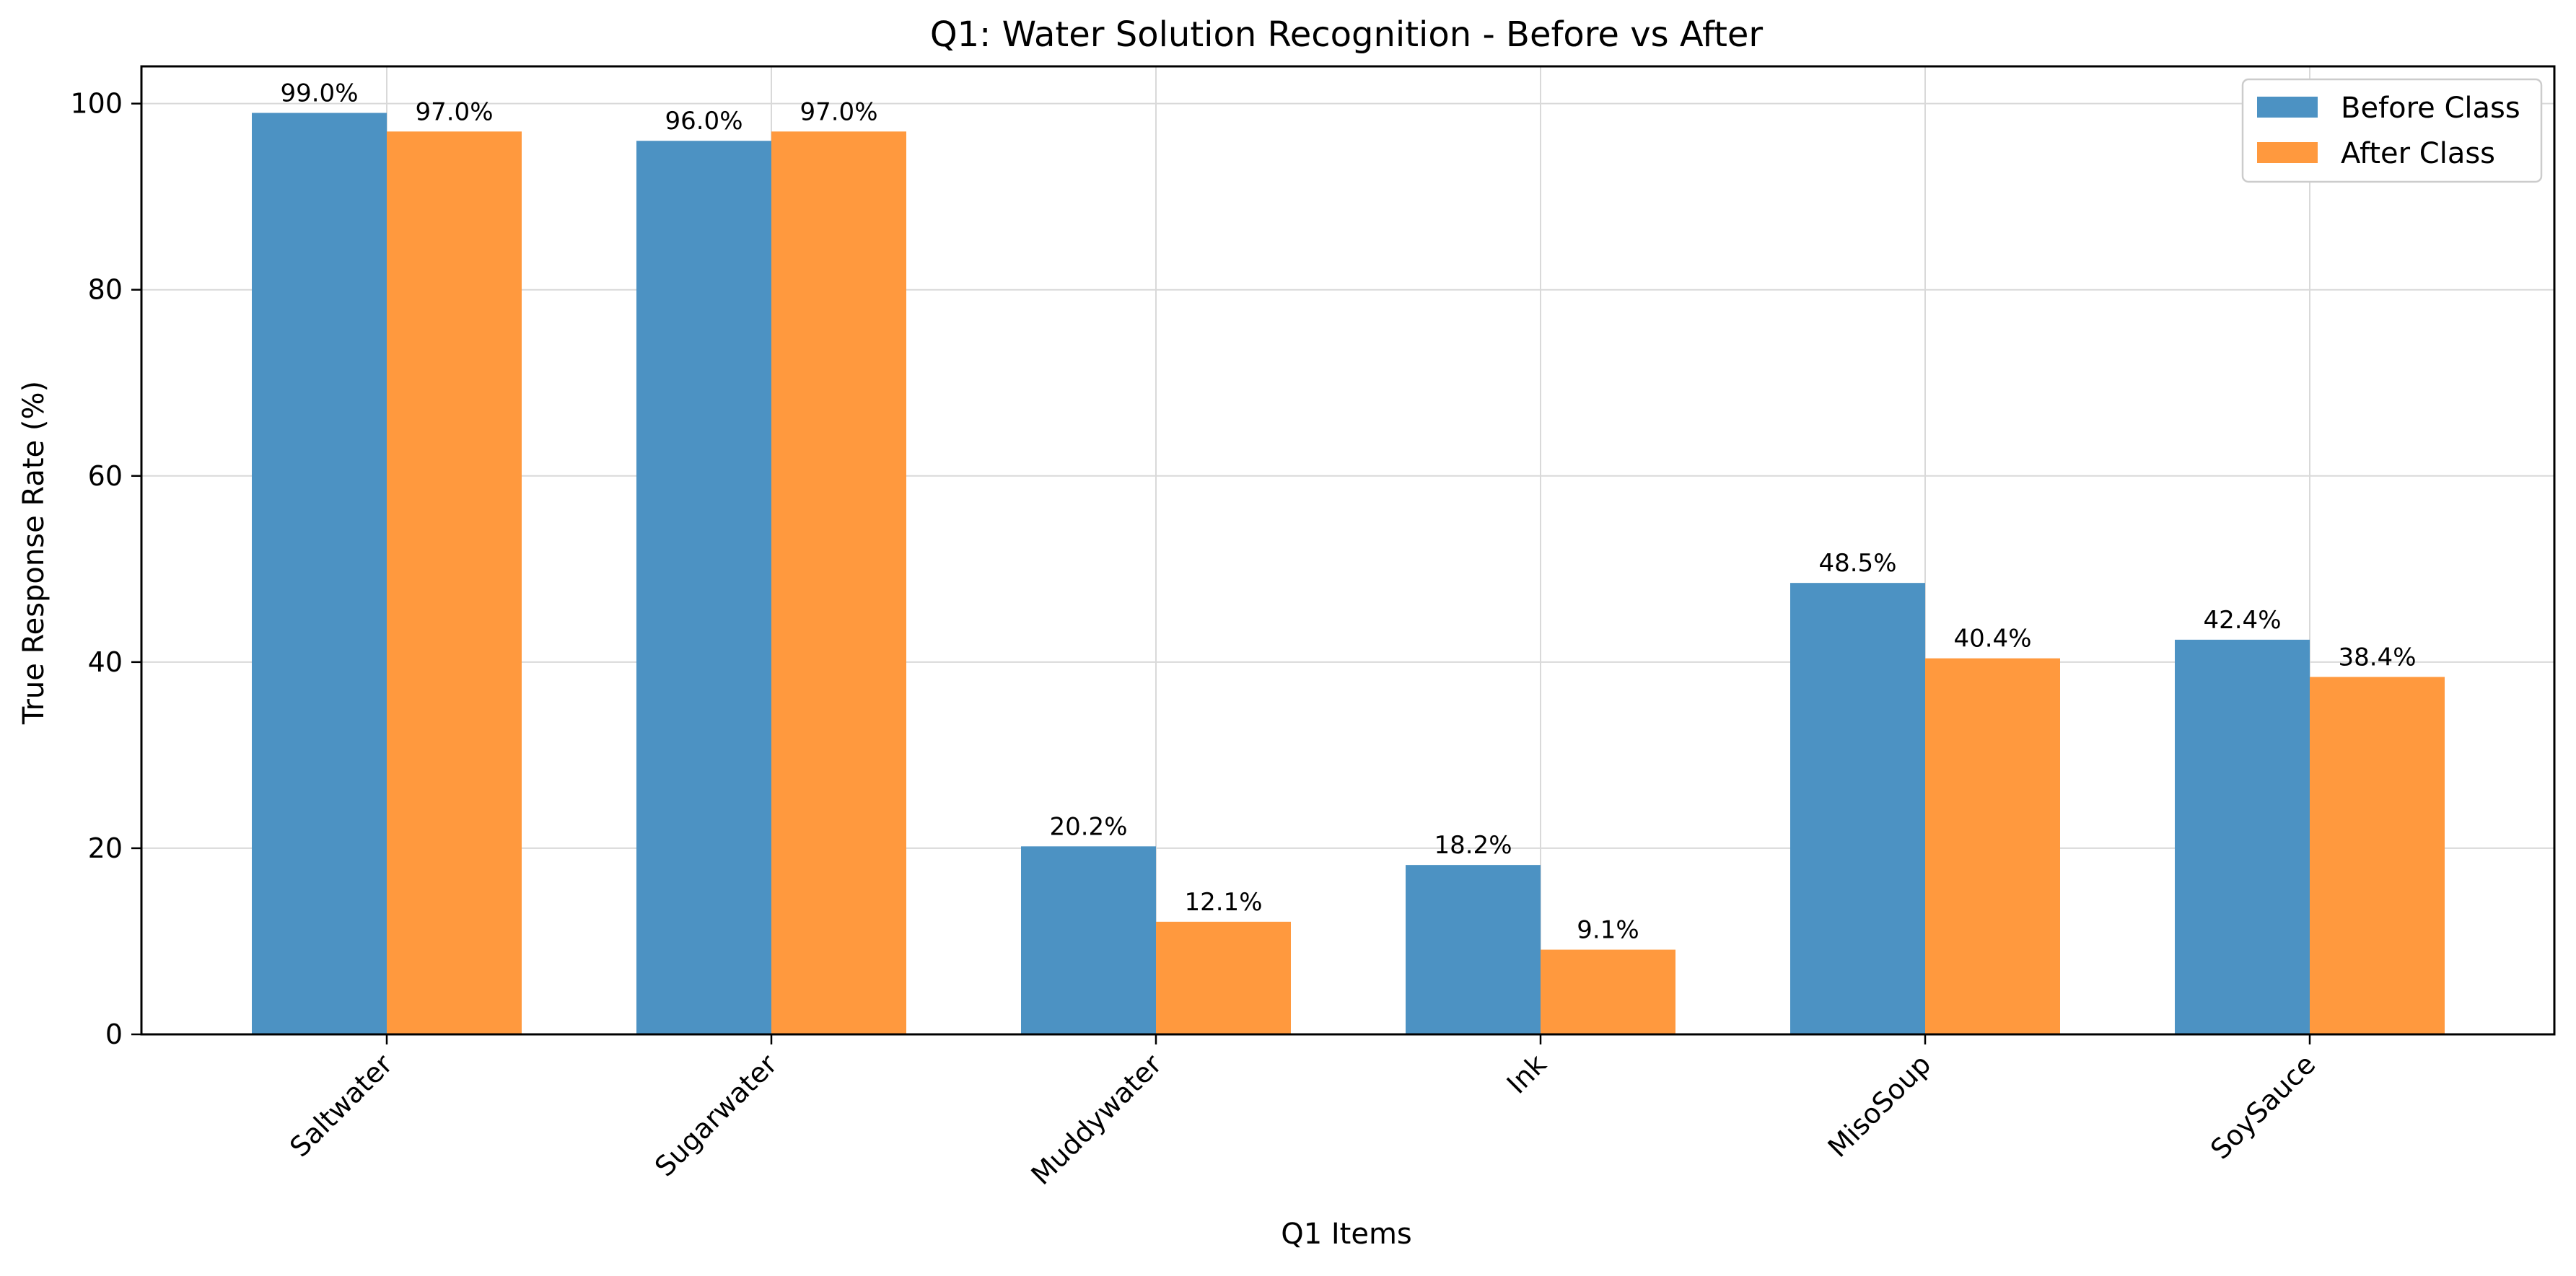 This screenshot has height=1276, width=2576. Describe the element at coordinates (1473, 846) in the screenshot. I see `value-label-before-class-ink: 18.2%` at that location.